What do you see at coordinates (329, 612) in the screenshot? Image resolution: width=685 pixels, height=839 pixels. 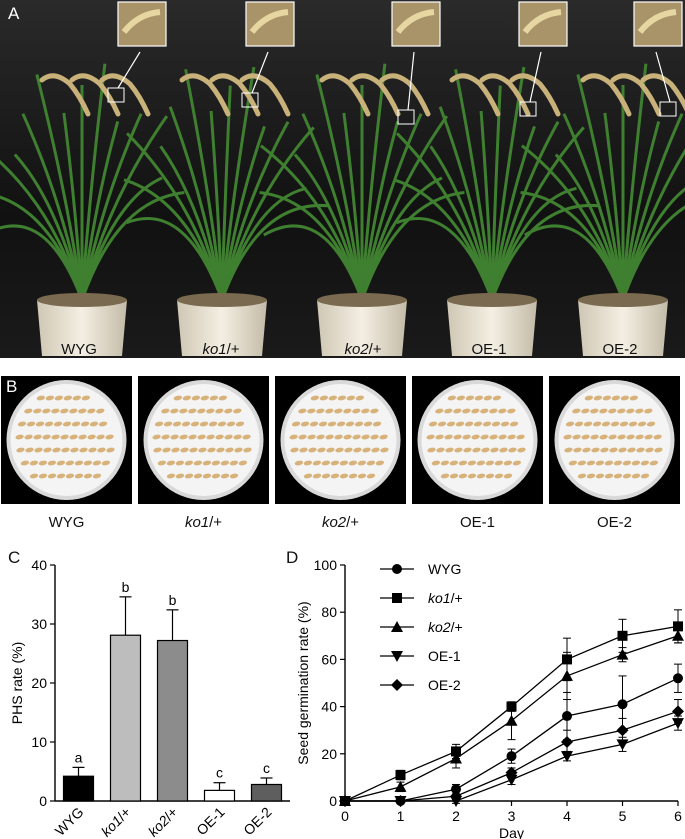 I see `y-tick-label: 80` at bounding box center [329, 612].